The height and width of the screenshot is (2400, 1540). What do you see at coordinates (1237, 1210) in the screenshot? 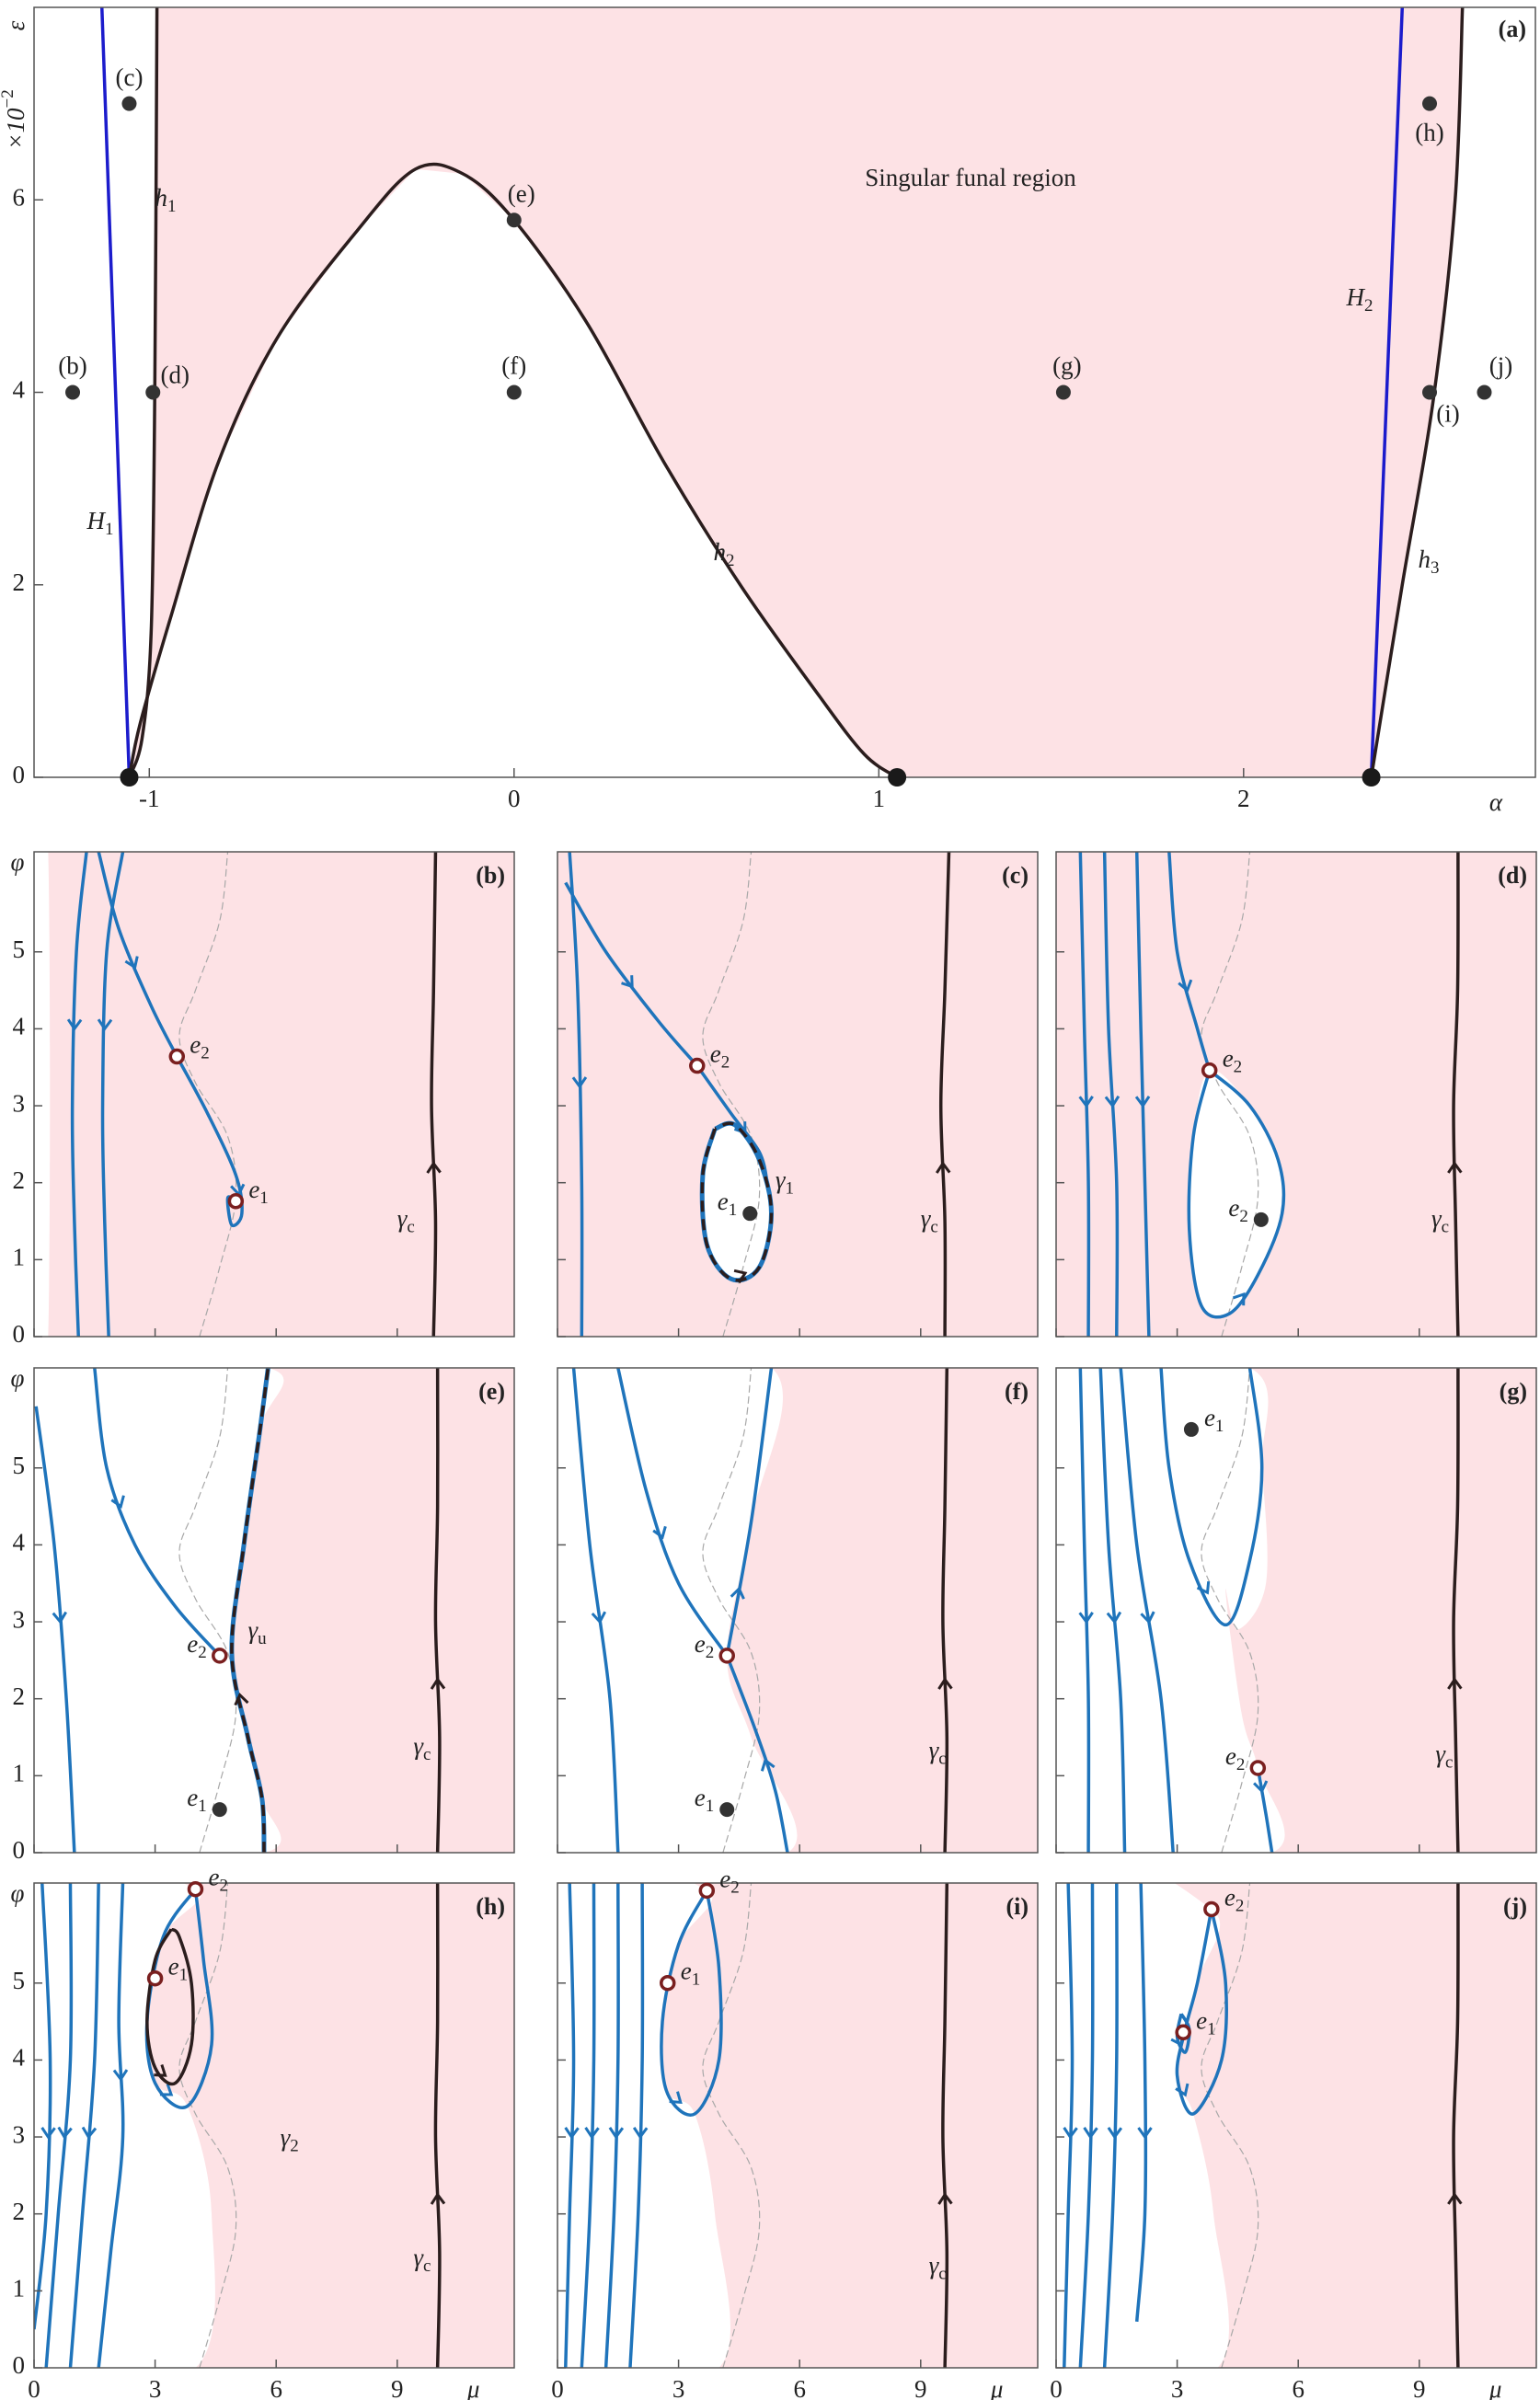
I see `equilibrium-label: e2` at bounding box center [1237, 1210].